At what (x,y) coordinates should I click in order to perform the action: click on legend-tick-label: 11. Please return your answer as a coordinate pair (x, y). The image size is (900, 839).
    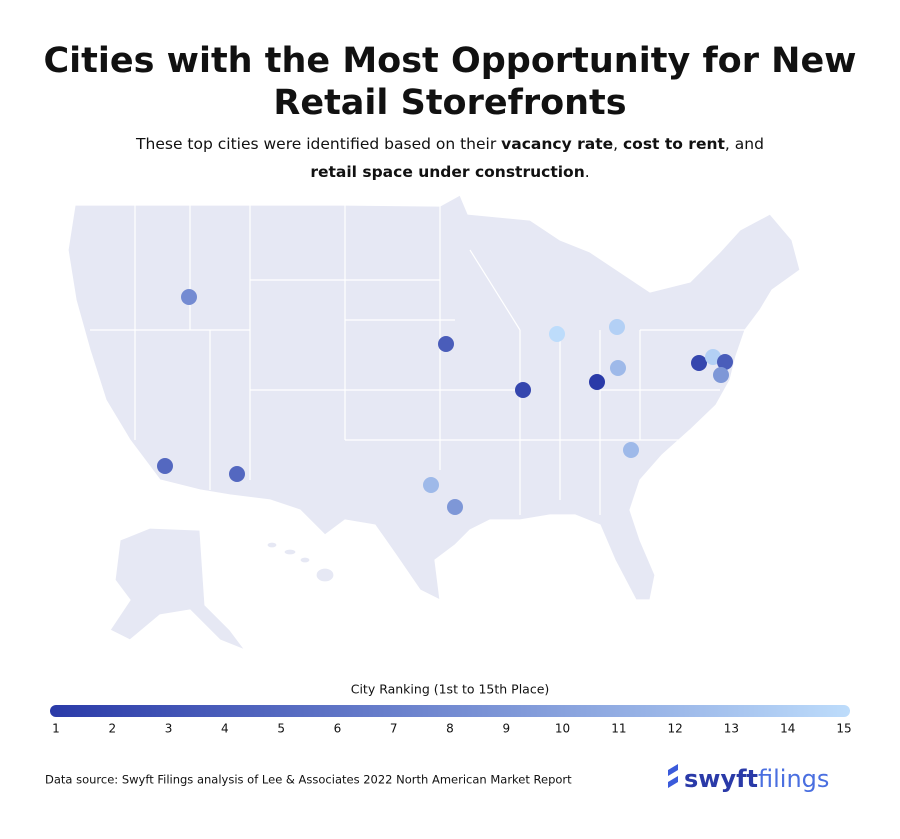
    Looking at the image, I should click on (618, 729).